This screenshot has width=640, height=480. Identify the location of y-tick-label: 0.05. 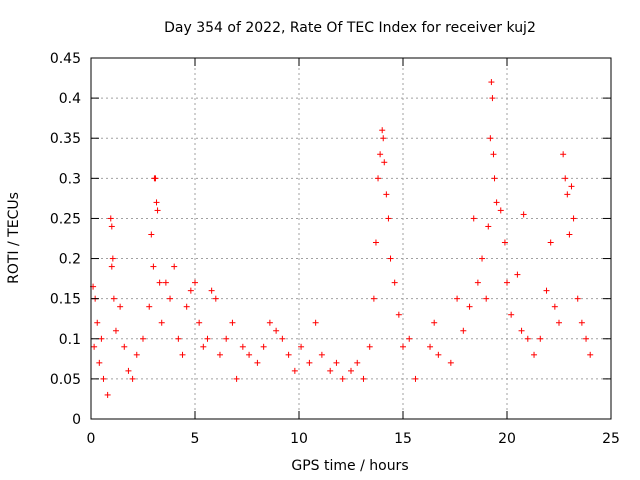
(65, 380).